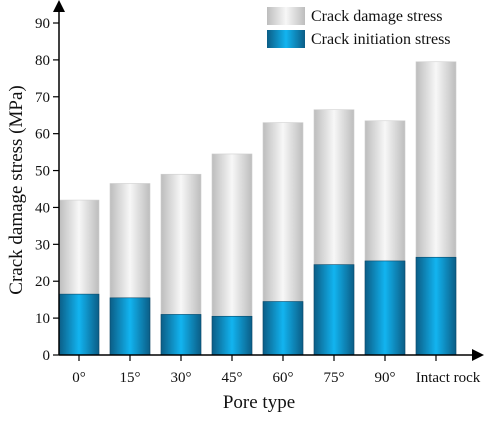 This screenshot has width=484, height=426. I want to click on legend-swatch-damage, so click(286, 16).